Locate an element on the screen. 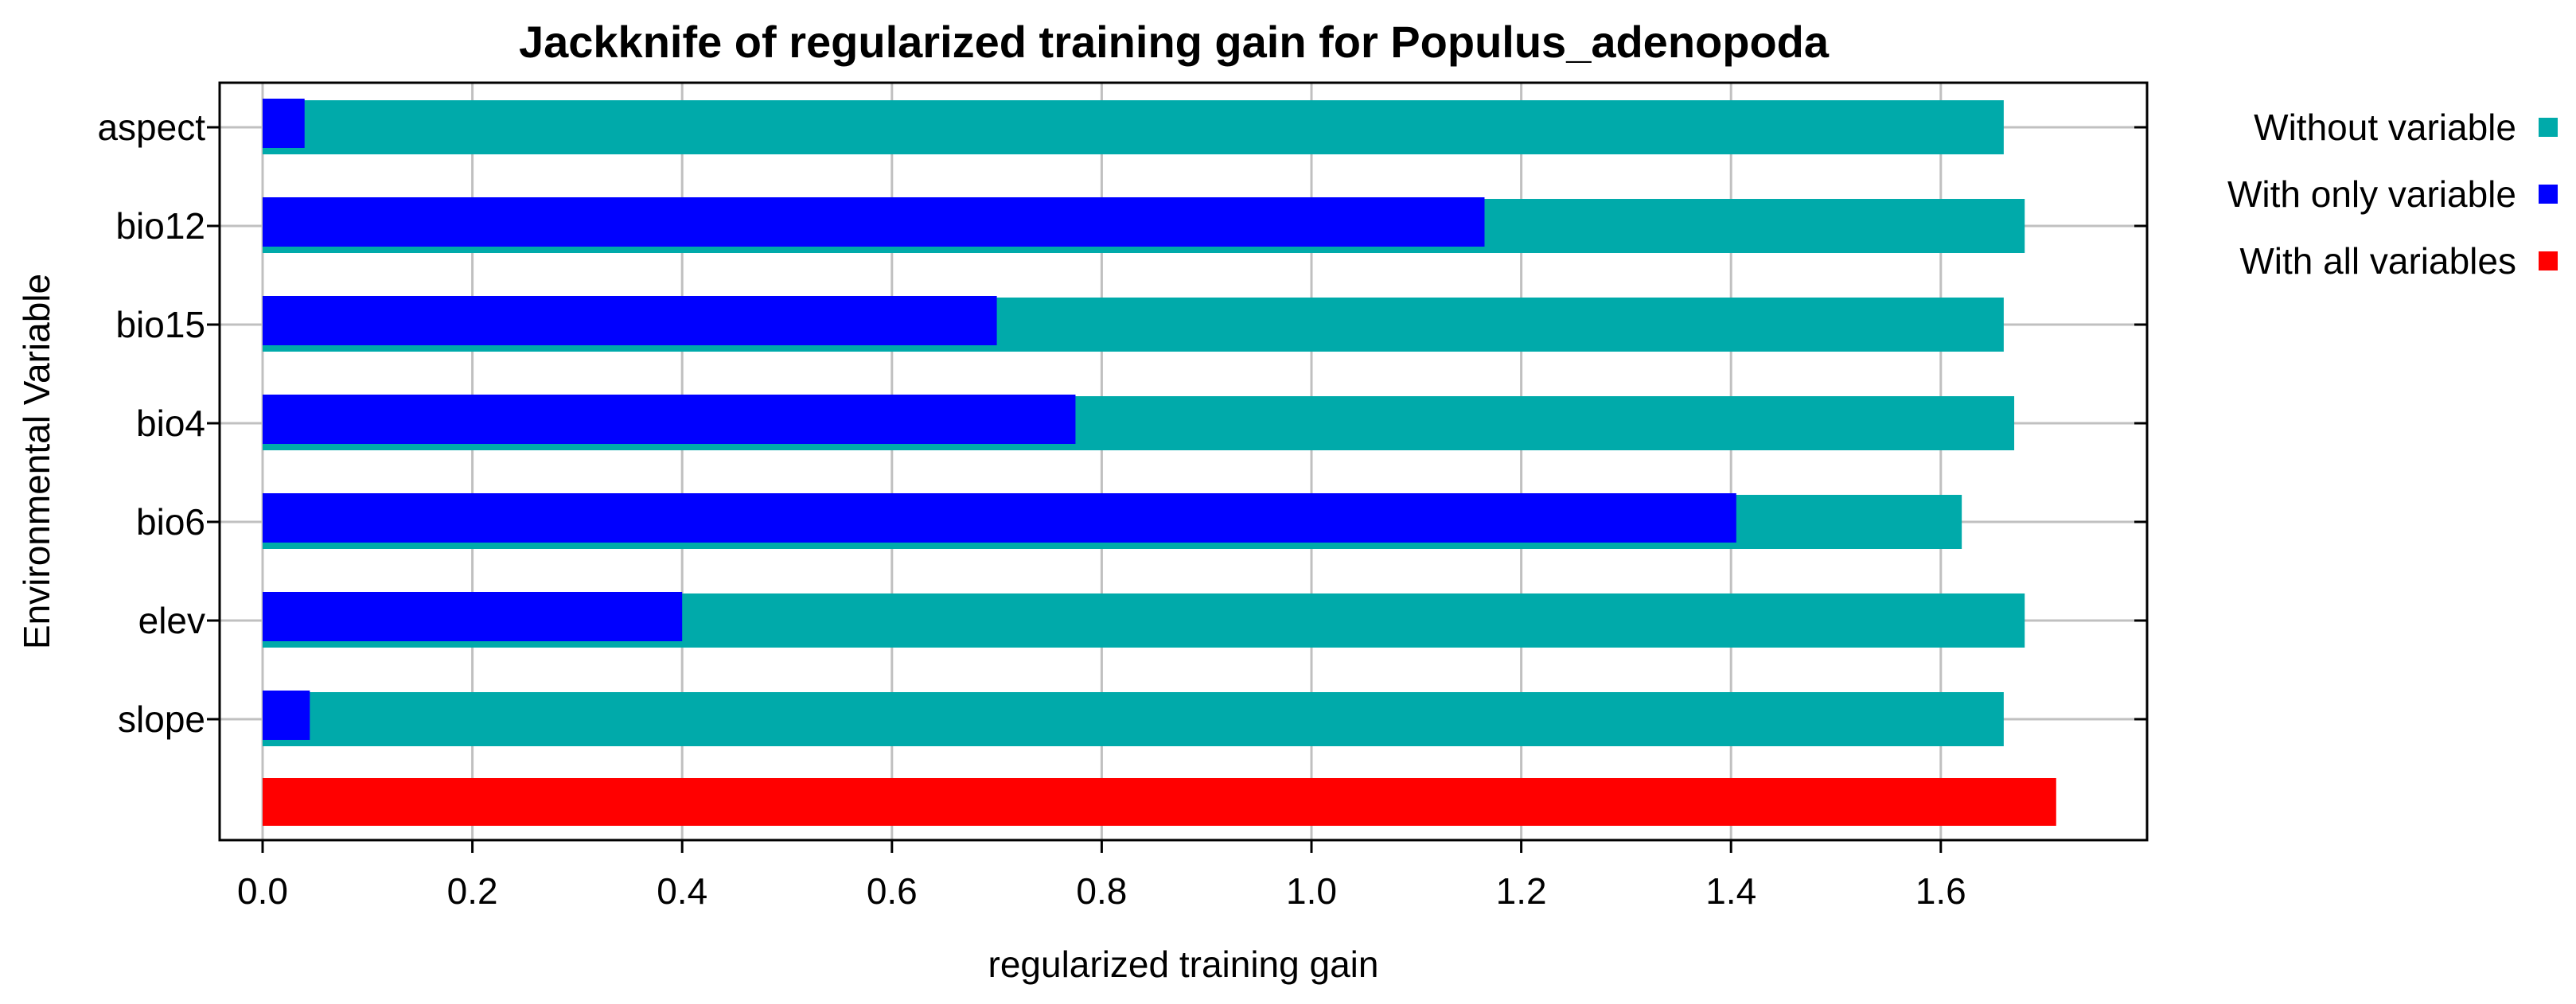 The height and width of the screenshot is (1004, 2576). legend-swatch-with-only is located at coordinates (2548, 195).